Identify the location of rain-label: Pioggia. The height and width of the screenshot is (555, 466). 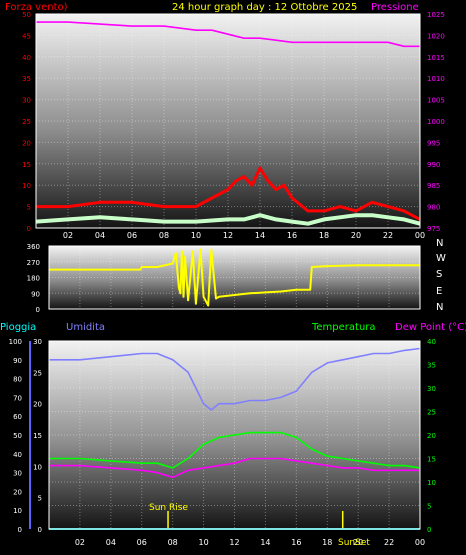
(18, 327).